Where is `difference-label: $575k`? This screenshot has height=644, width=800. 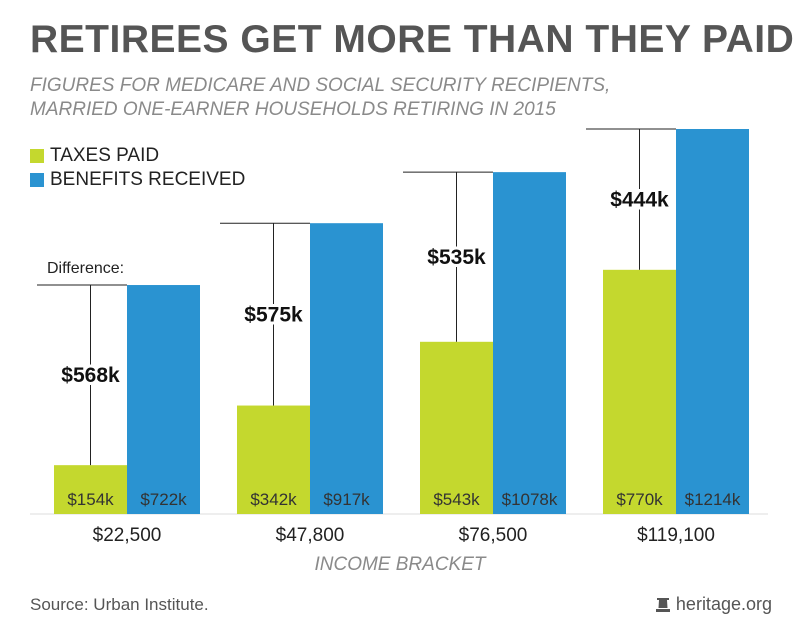
difference-label: $575k is located at coordinates (273, 314).